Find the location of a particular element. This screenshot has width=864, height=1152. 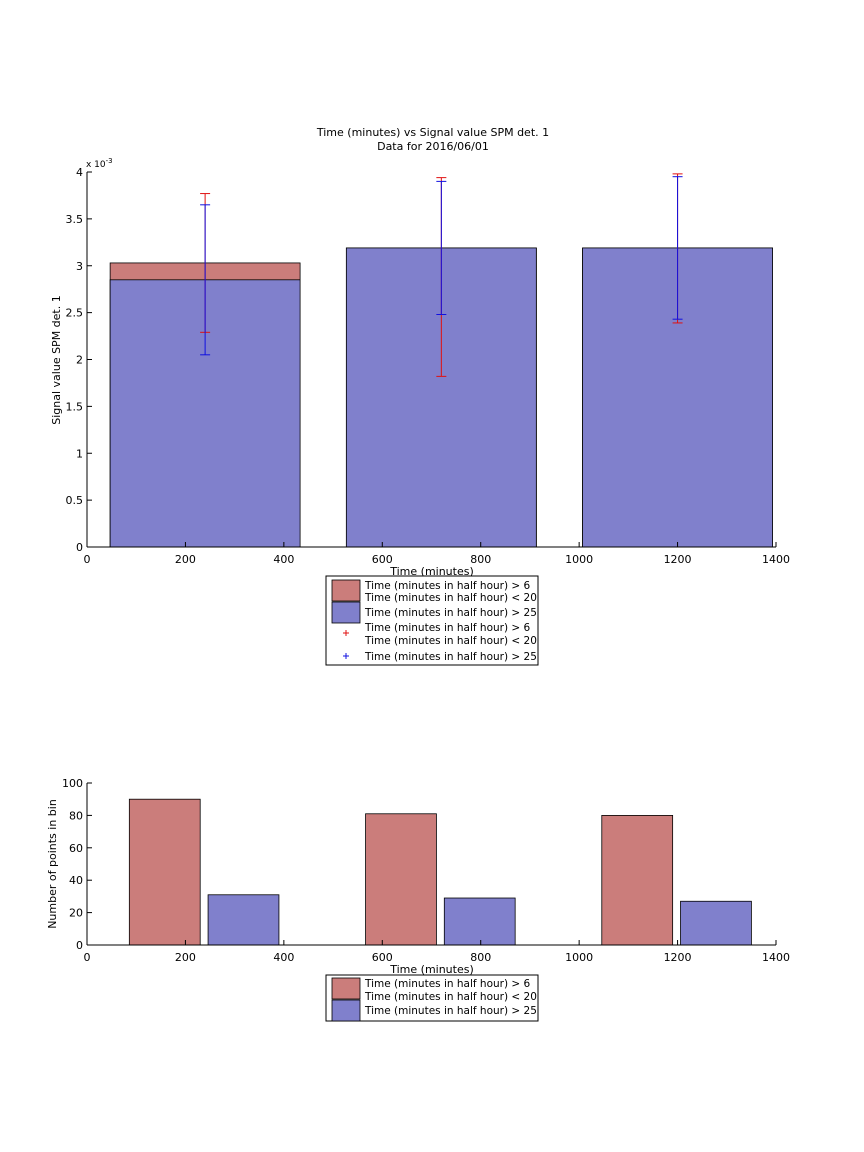

chart2-xtick-label: 400 is located at coordinates (283, 957).